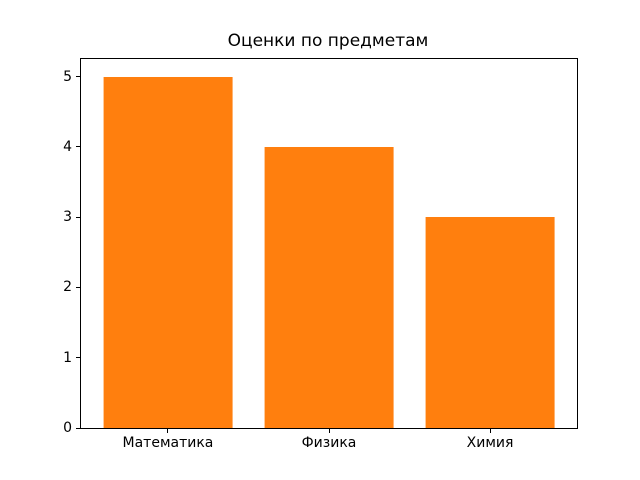 This screenshot has height=480, width=640. What do you see at coordinates (329, 443) in the screenshot?
I see `x-tick-label: Физика` at bounding box center [329, 443].